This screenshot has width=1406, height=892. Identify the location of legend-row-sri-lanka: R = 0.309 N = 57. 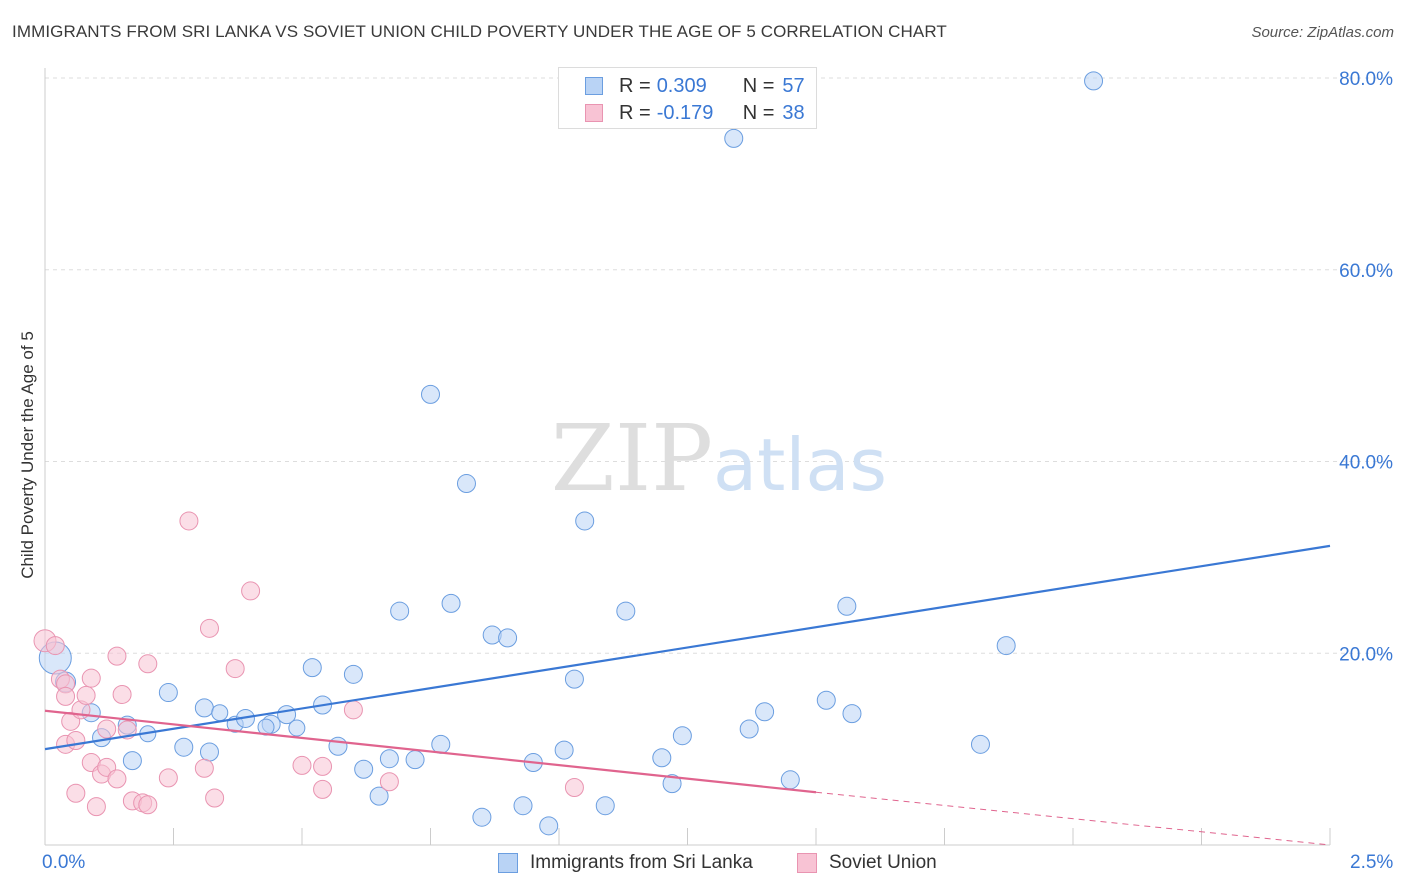
(695, 86).